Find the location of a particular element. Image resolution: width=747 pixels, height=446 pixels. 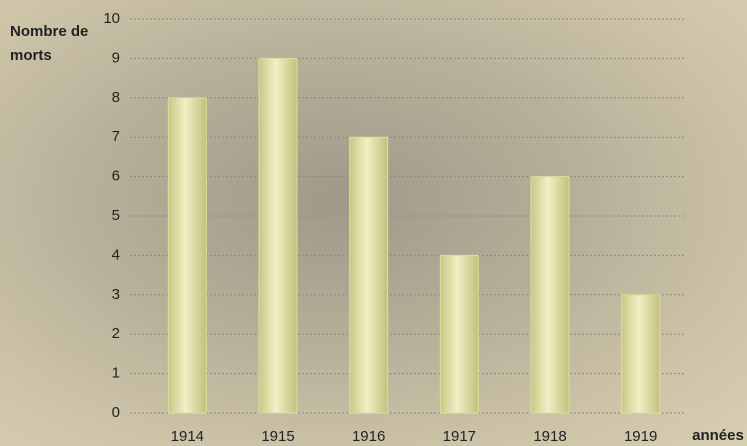

x-tick-label: 1917 is located at coordinates (459, 436).